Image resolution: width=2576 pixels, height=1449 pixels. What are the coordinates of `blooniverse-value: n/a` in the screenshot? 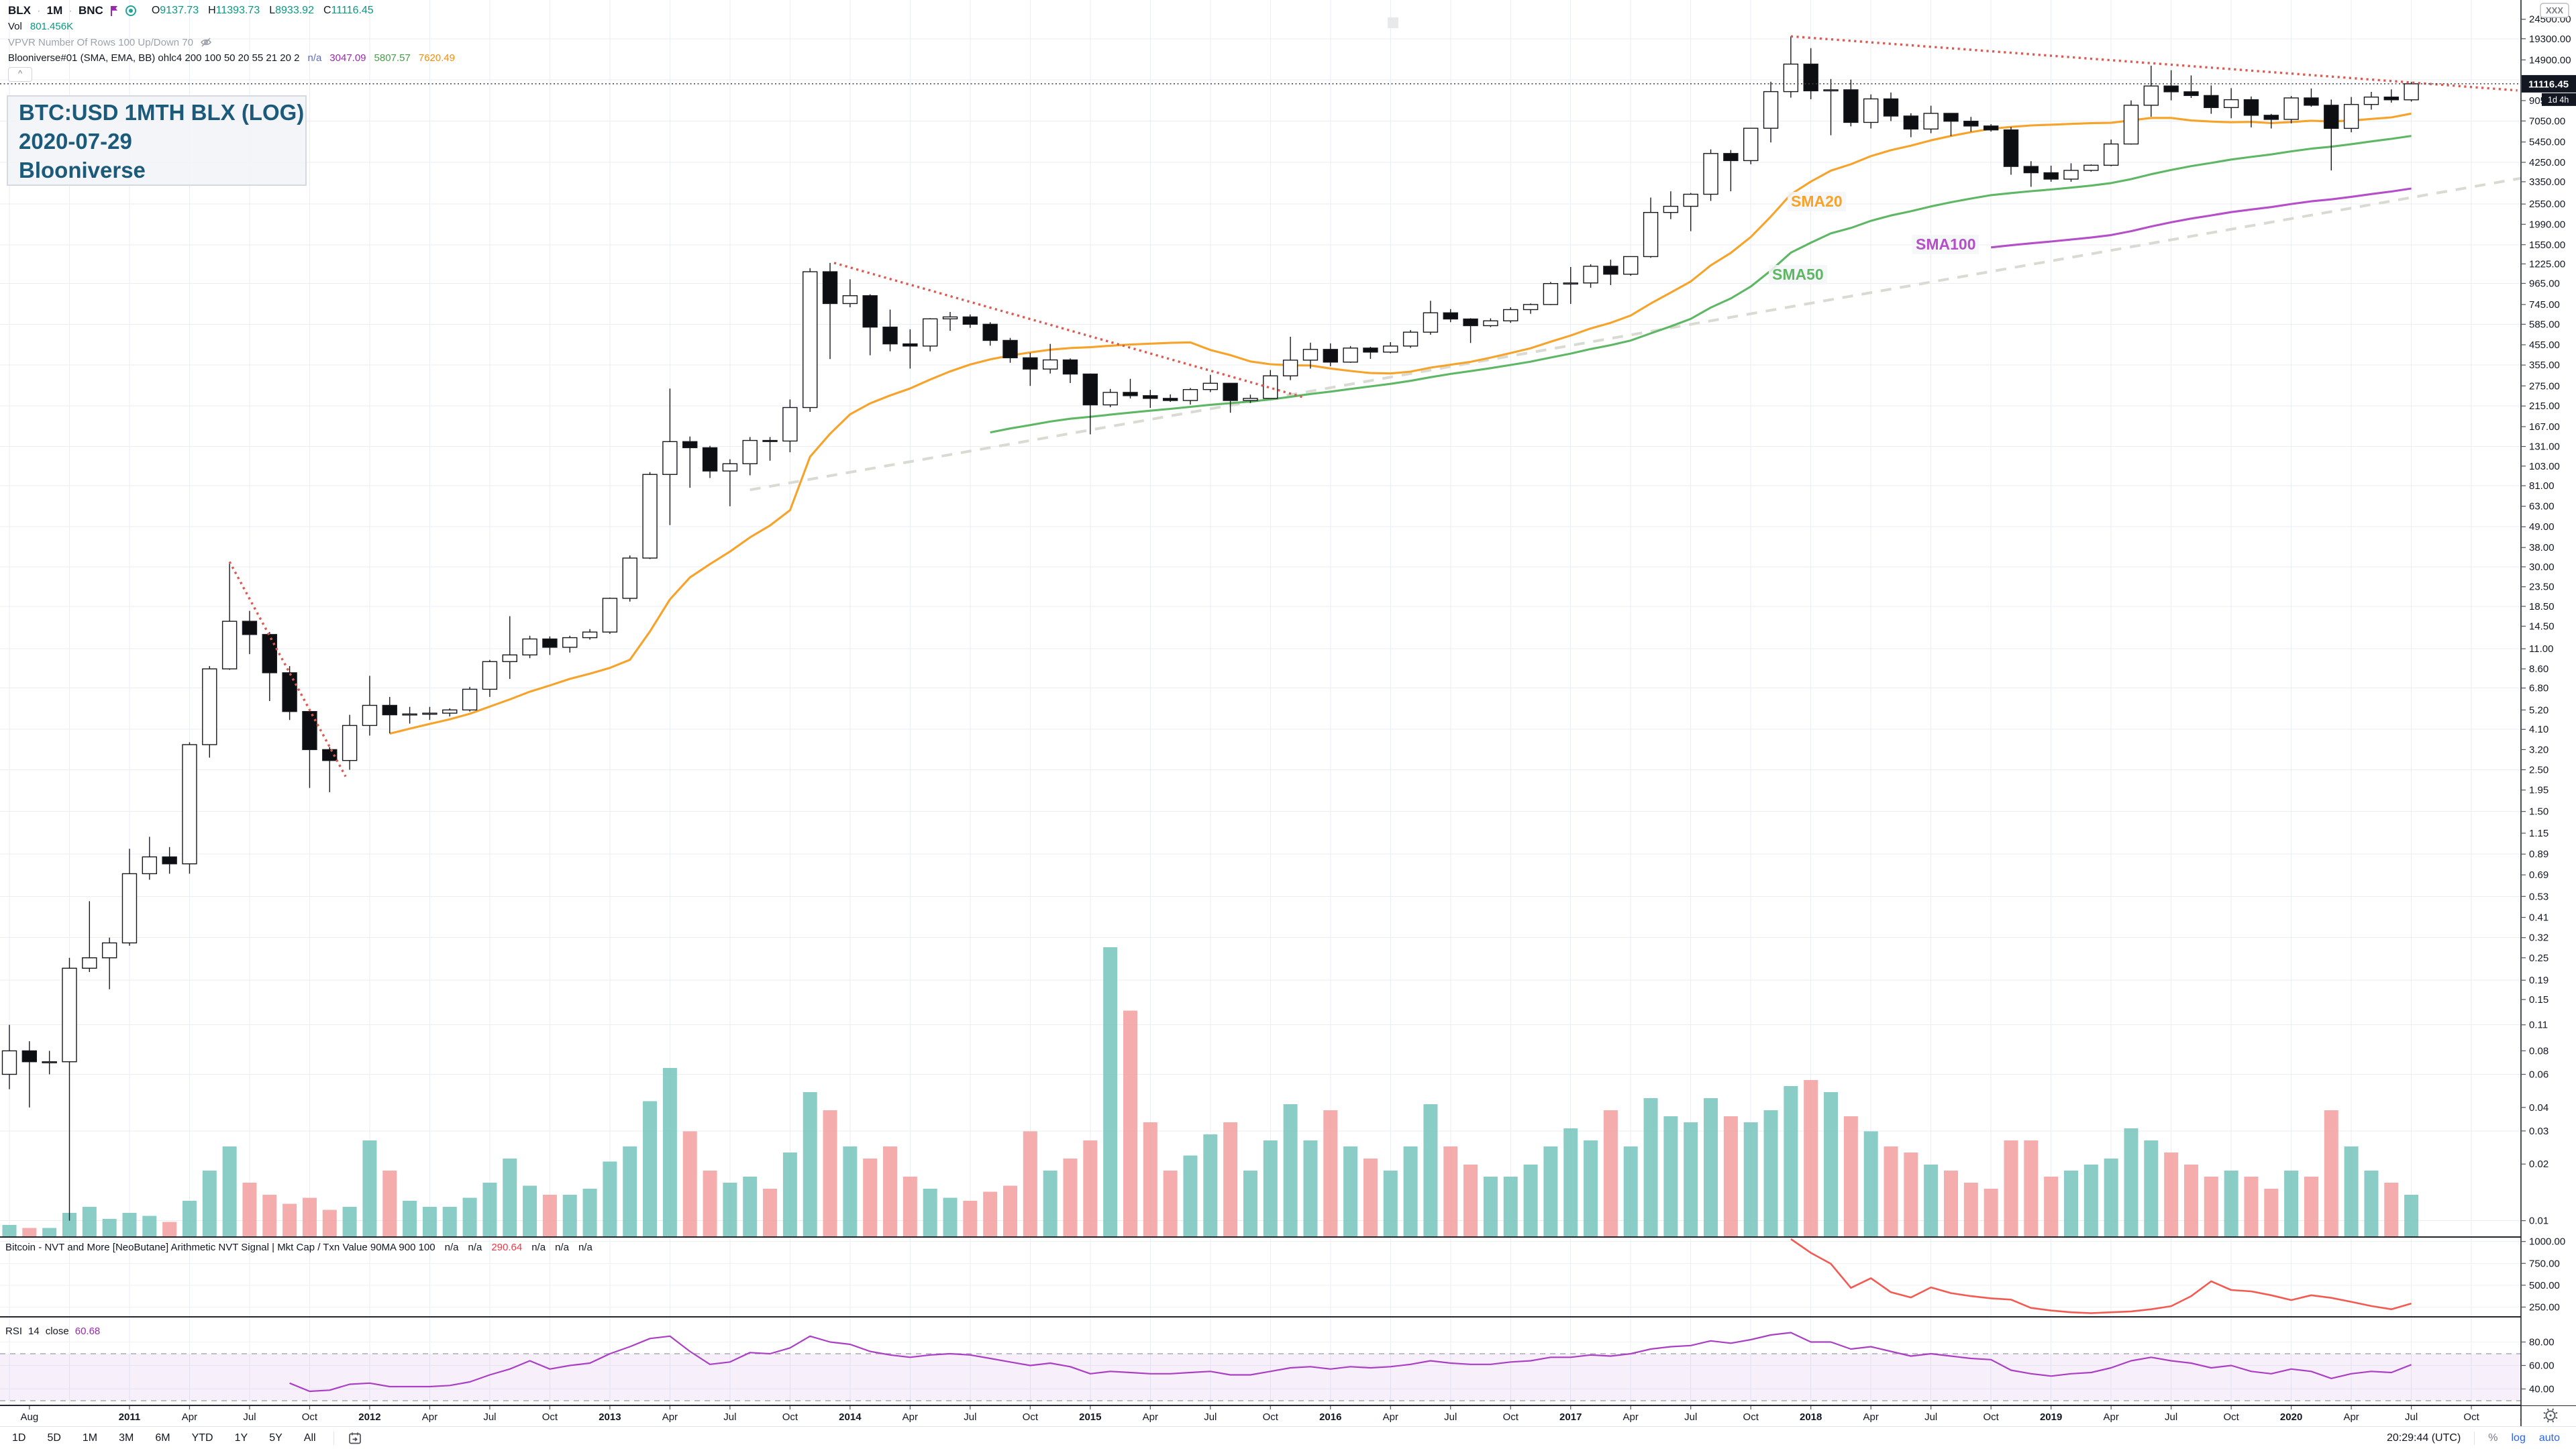 It's located at (314, 58).